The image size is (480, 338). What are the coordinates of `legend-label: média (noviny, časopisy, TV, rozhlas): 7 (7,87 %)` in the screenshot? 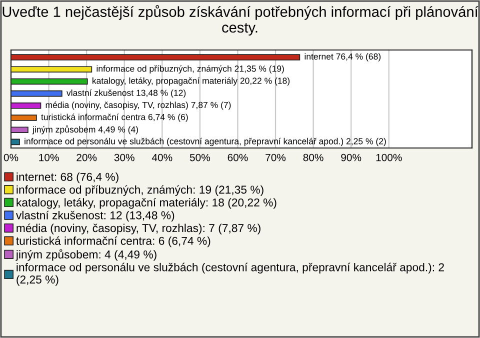 It's located at (138, 229).